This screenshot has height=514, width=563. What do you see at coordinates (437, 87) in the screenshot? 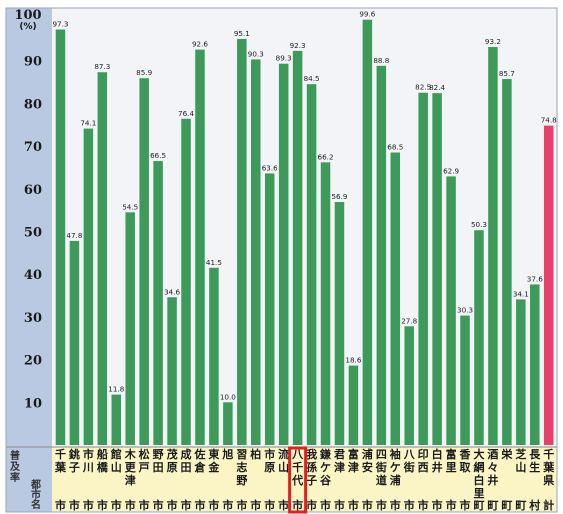
I see `bar-value-label: 82.4` at bounding box center [437, 87].